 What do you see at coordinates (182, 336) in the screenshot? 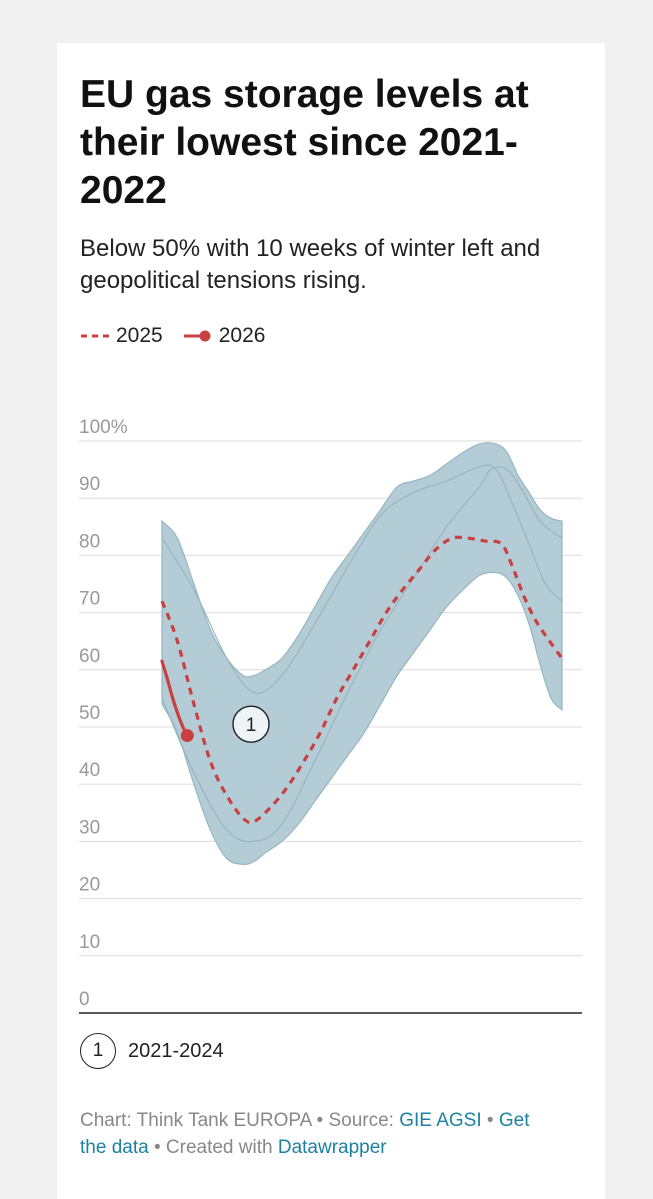
I see `legend: 2025 2026` at bounding box center [182, 336].